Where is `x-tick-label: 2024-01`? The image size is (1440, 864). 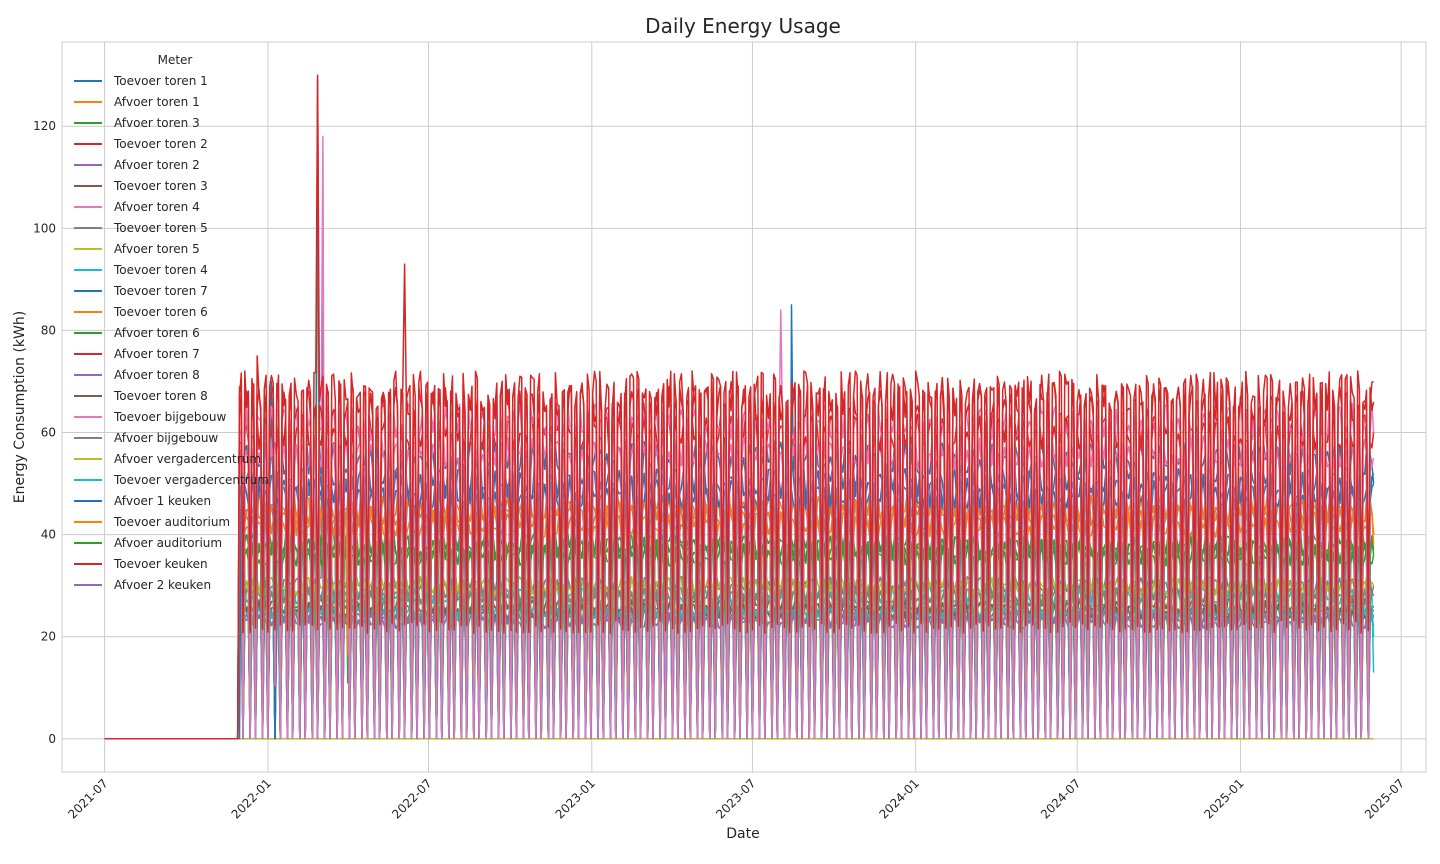 x-tick-label: 2024-01 is located at coordinates (898, 798).